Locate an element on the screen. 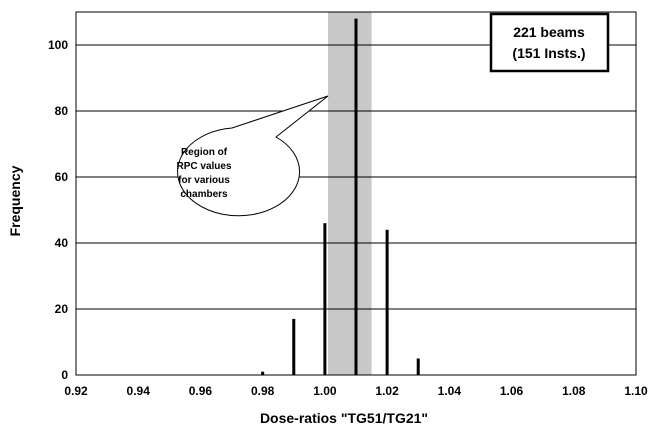  callout-bubble is located at coordinates (253, 156).